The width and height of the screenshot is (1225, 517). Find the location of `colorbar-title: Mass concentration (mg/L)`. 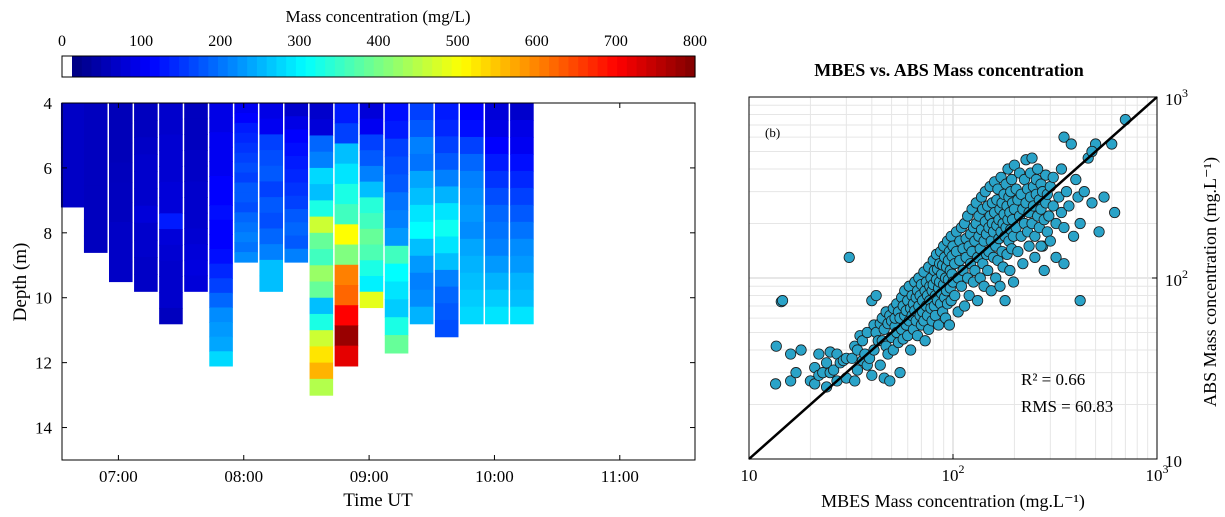

colorbar-title: Mass concentration (mg/L) is located at coordinates (377, 16).